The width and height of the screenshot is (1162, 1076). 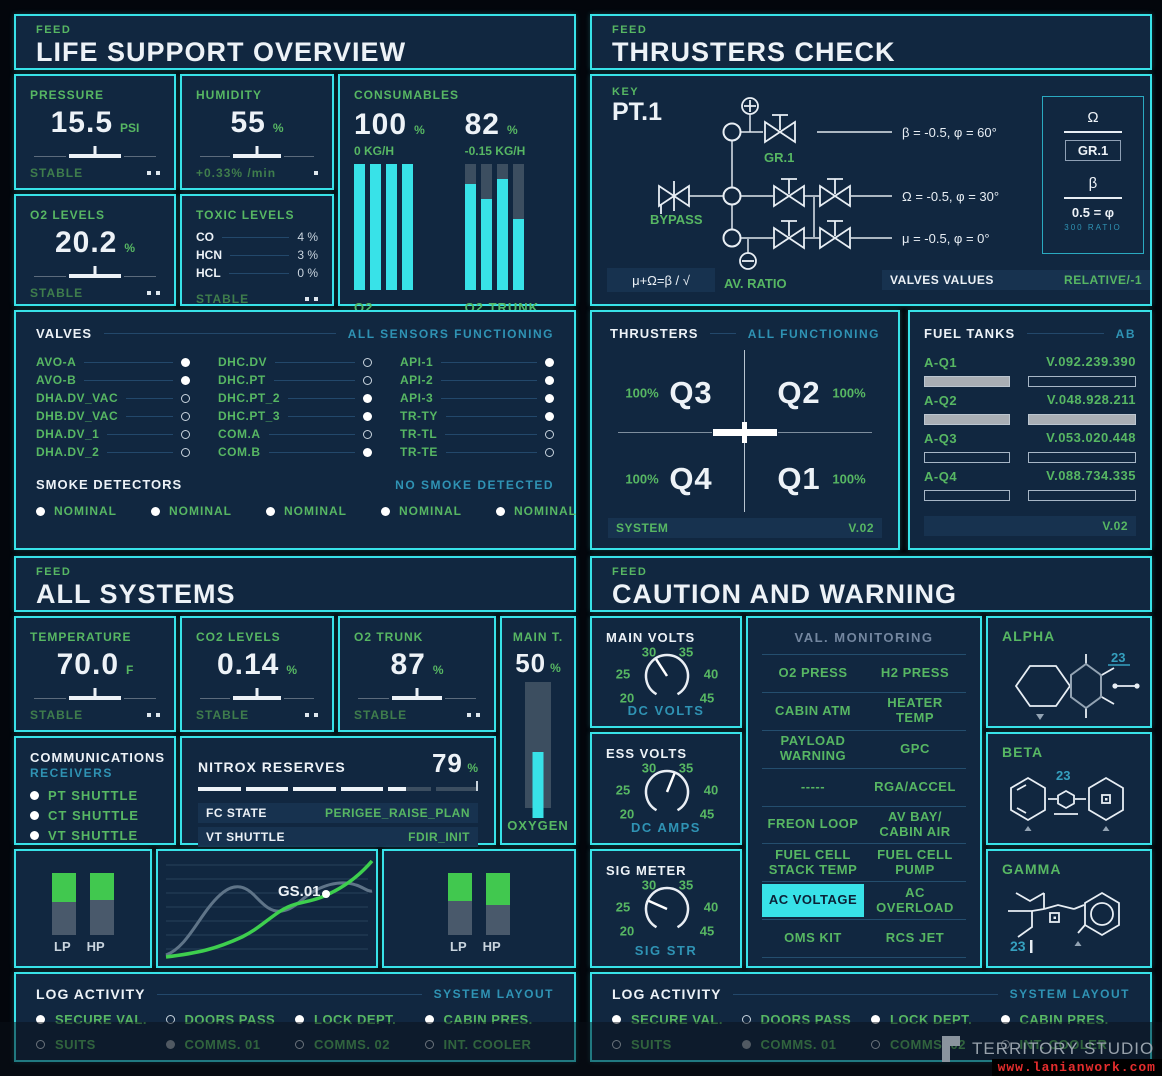 What do you see at coordinates (230, 1019) in the screenshot?
I see `log-item: DOORS PASS` at bounding box center [230, 1019].